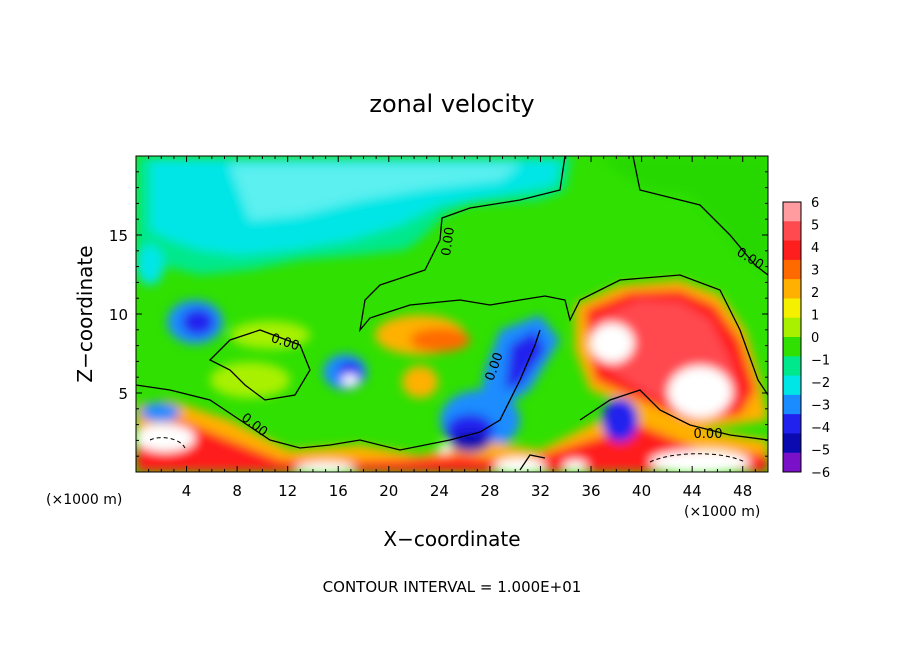 The height and width of the screenshot is (654, 904). What do you see at coordinates (451, 539) in the screenshot?
I see `x-axis-label: X−coordinate` at bounding box center [451, 539].